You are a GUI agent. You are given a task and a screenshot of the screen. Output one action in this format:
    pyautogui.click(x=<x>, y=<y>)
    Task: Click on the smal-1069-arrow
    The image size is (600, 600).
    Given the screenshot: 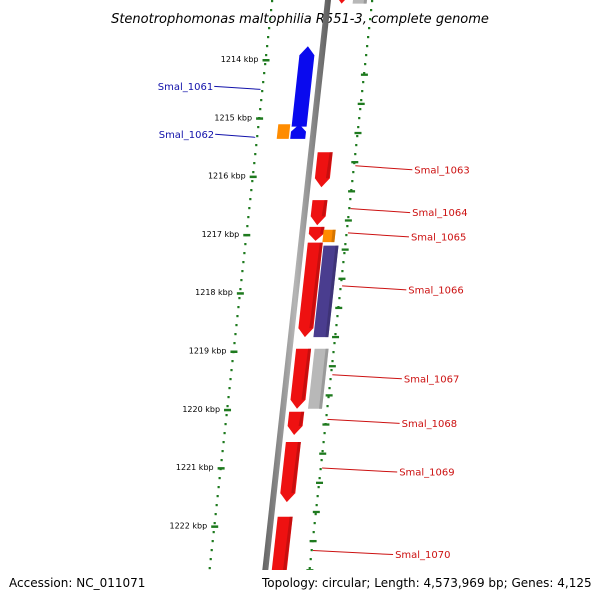 What is the action you would take?
    pyautogui.click(x=290, y=472)
    